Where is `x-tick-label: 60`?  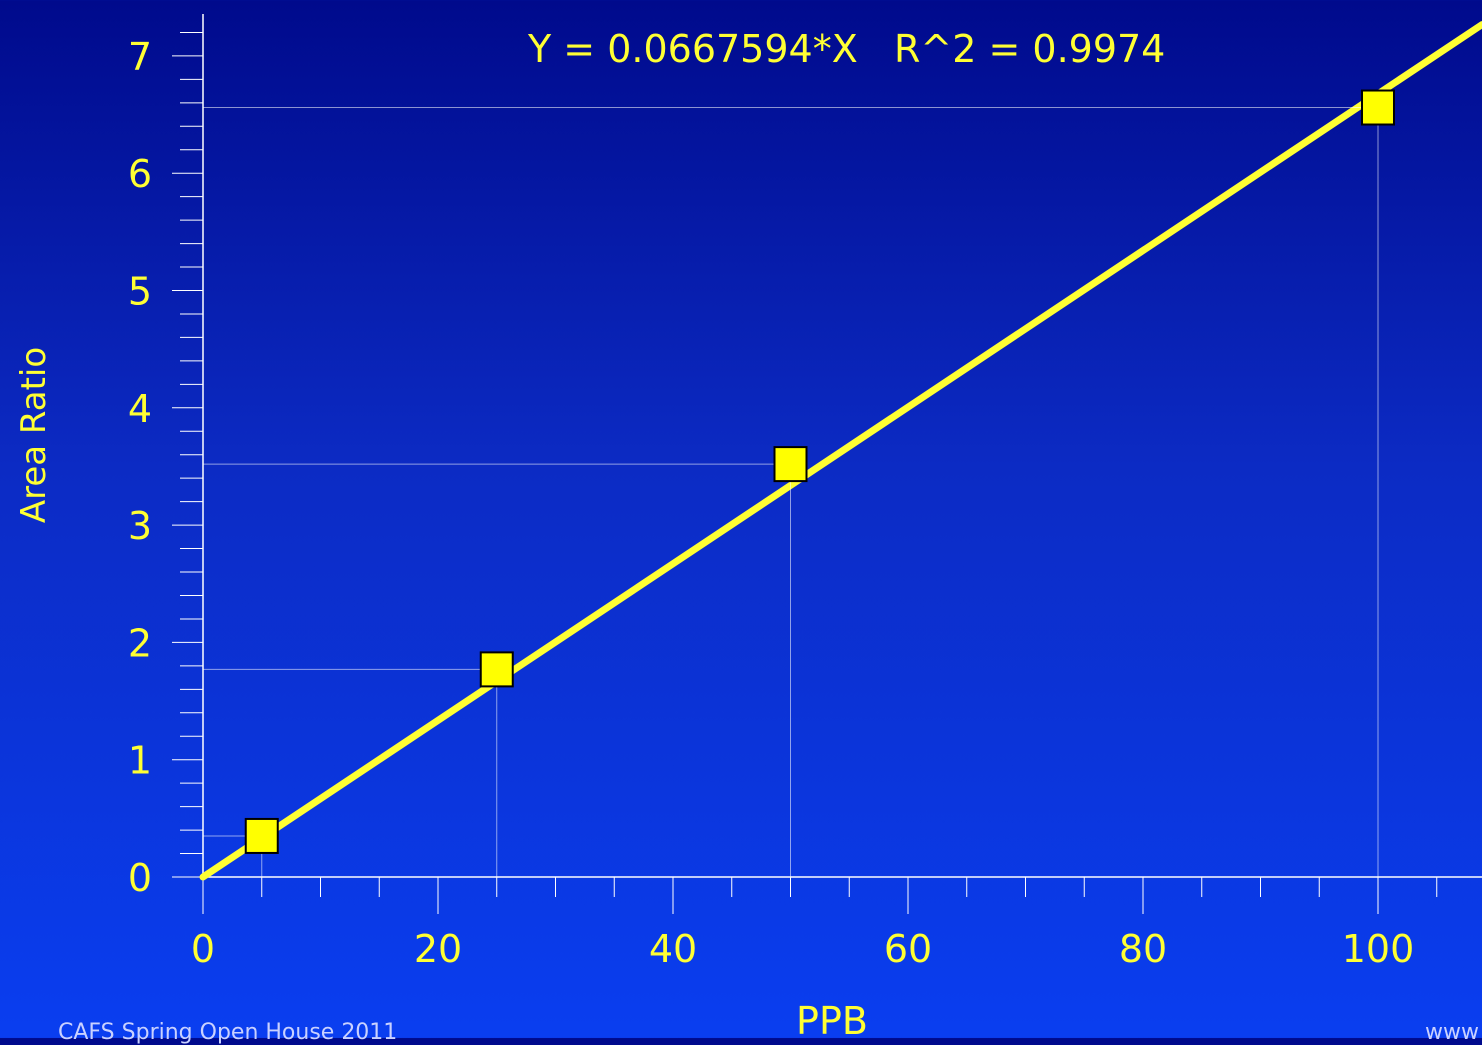
x-tick-label: 60 is located at coordinates (908, 949).